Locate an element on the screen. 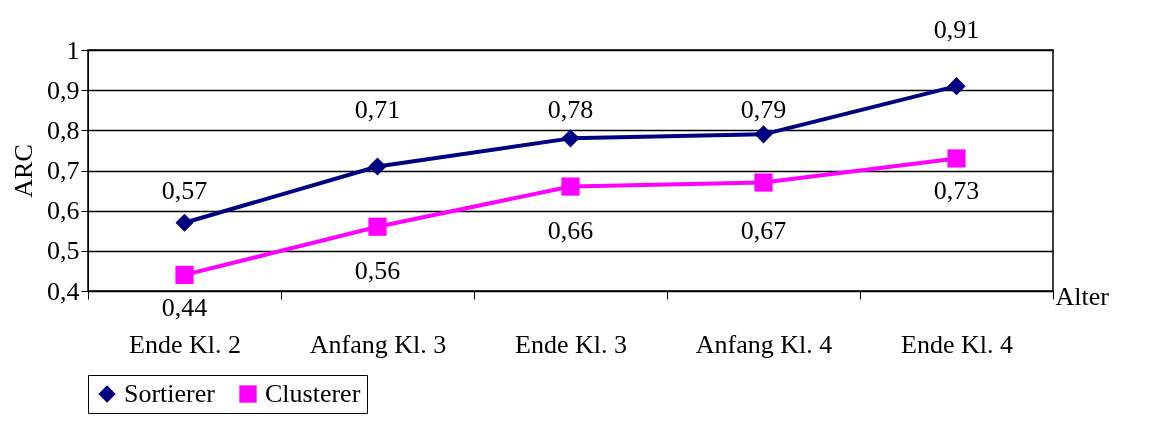  y-tick-label: 0,8 is located at coordinates (63, 130).